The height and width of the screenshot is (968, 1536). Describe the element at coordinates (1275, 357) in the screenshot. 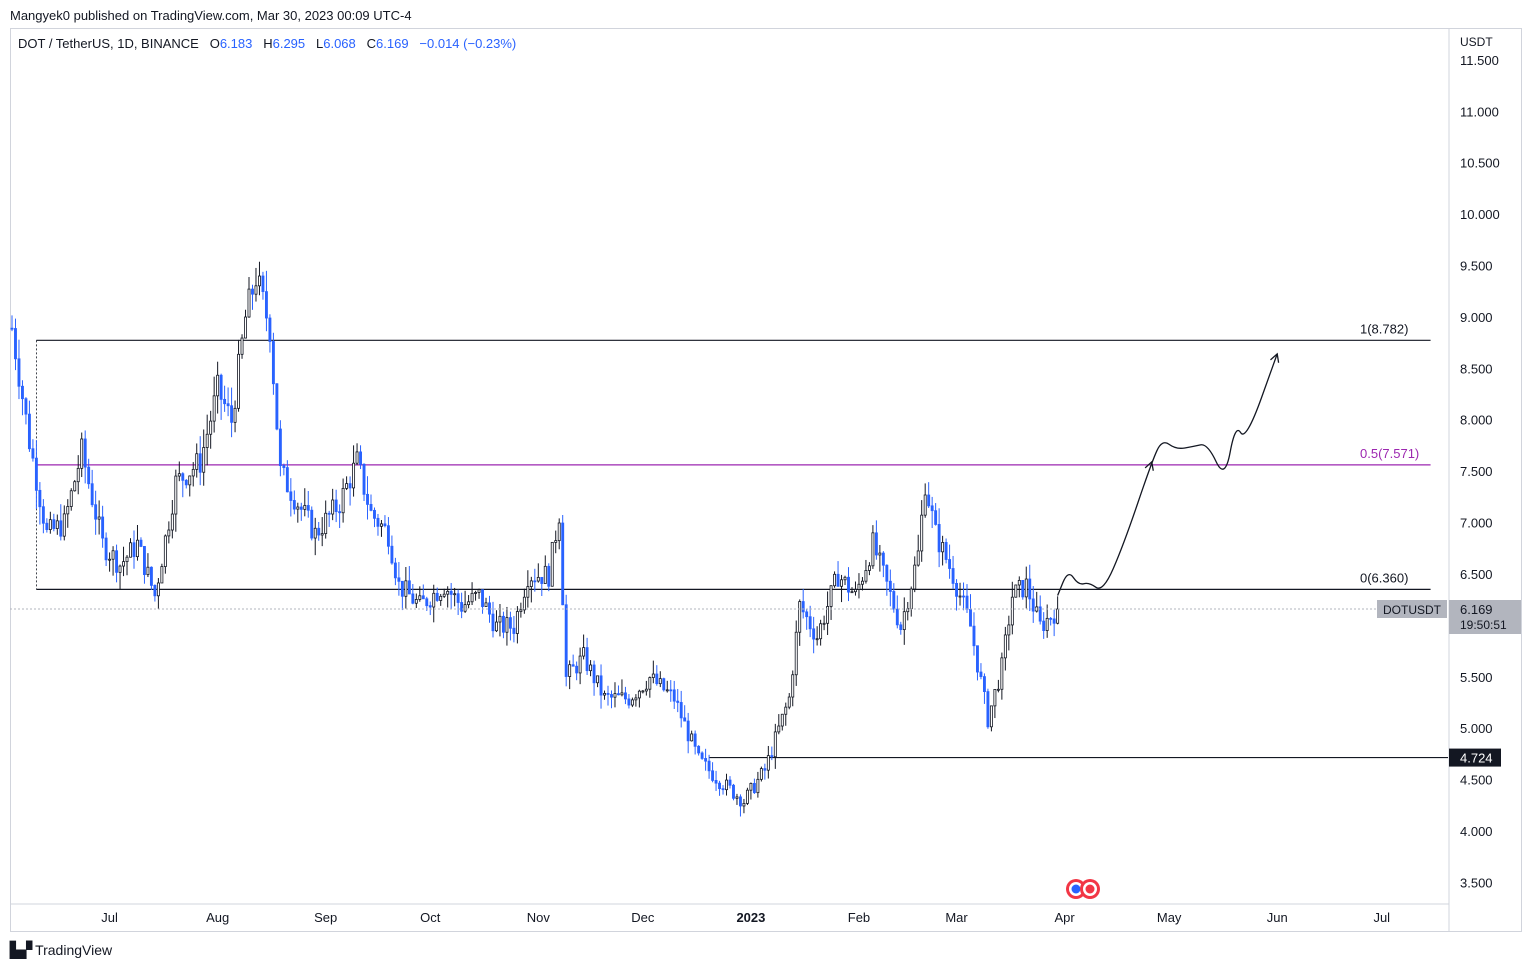

I see `projection-arrowhead` at that location.